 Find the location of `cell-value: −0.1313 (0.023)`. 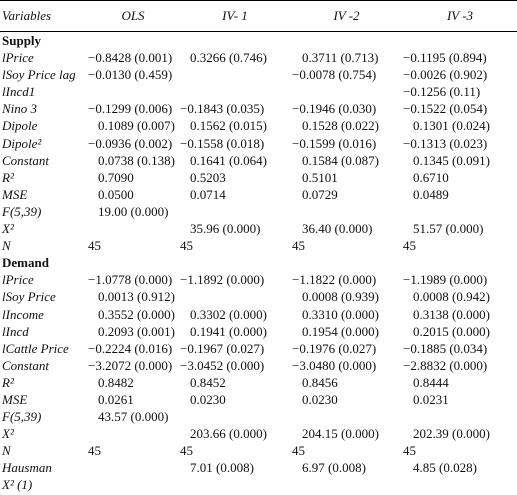

cell-value: −0.1313 (0.023) is located at coordinates (445, 143).